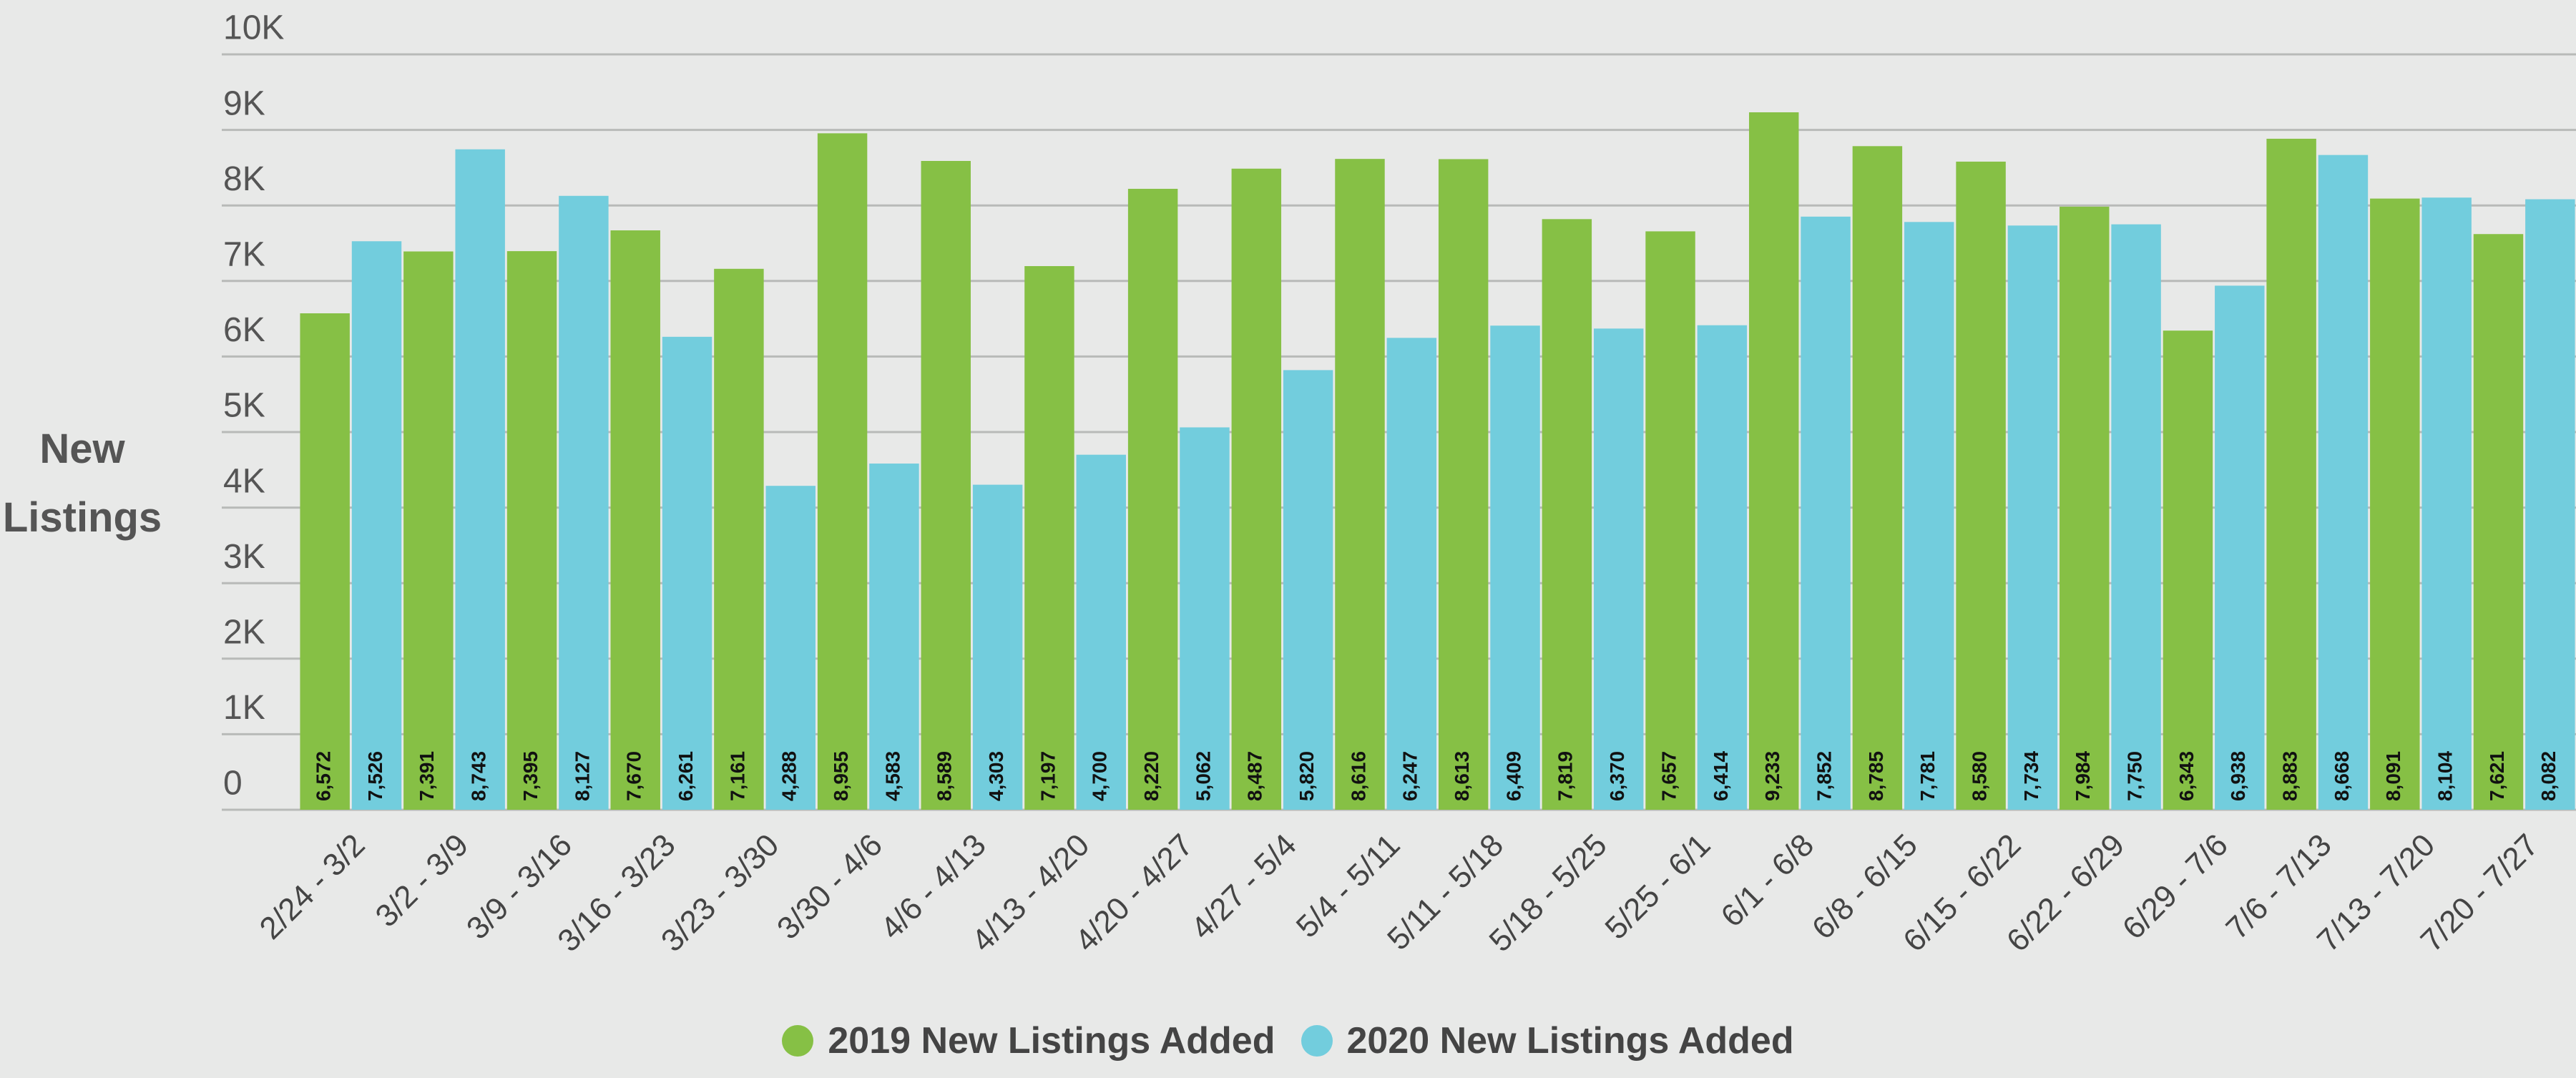  Describe the element at coordinates (1255, 776) in the screenshot. I see `value-label: 8,487` at that location.